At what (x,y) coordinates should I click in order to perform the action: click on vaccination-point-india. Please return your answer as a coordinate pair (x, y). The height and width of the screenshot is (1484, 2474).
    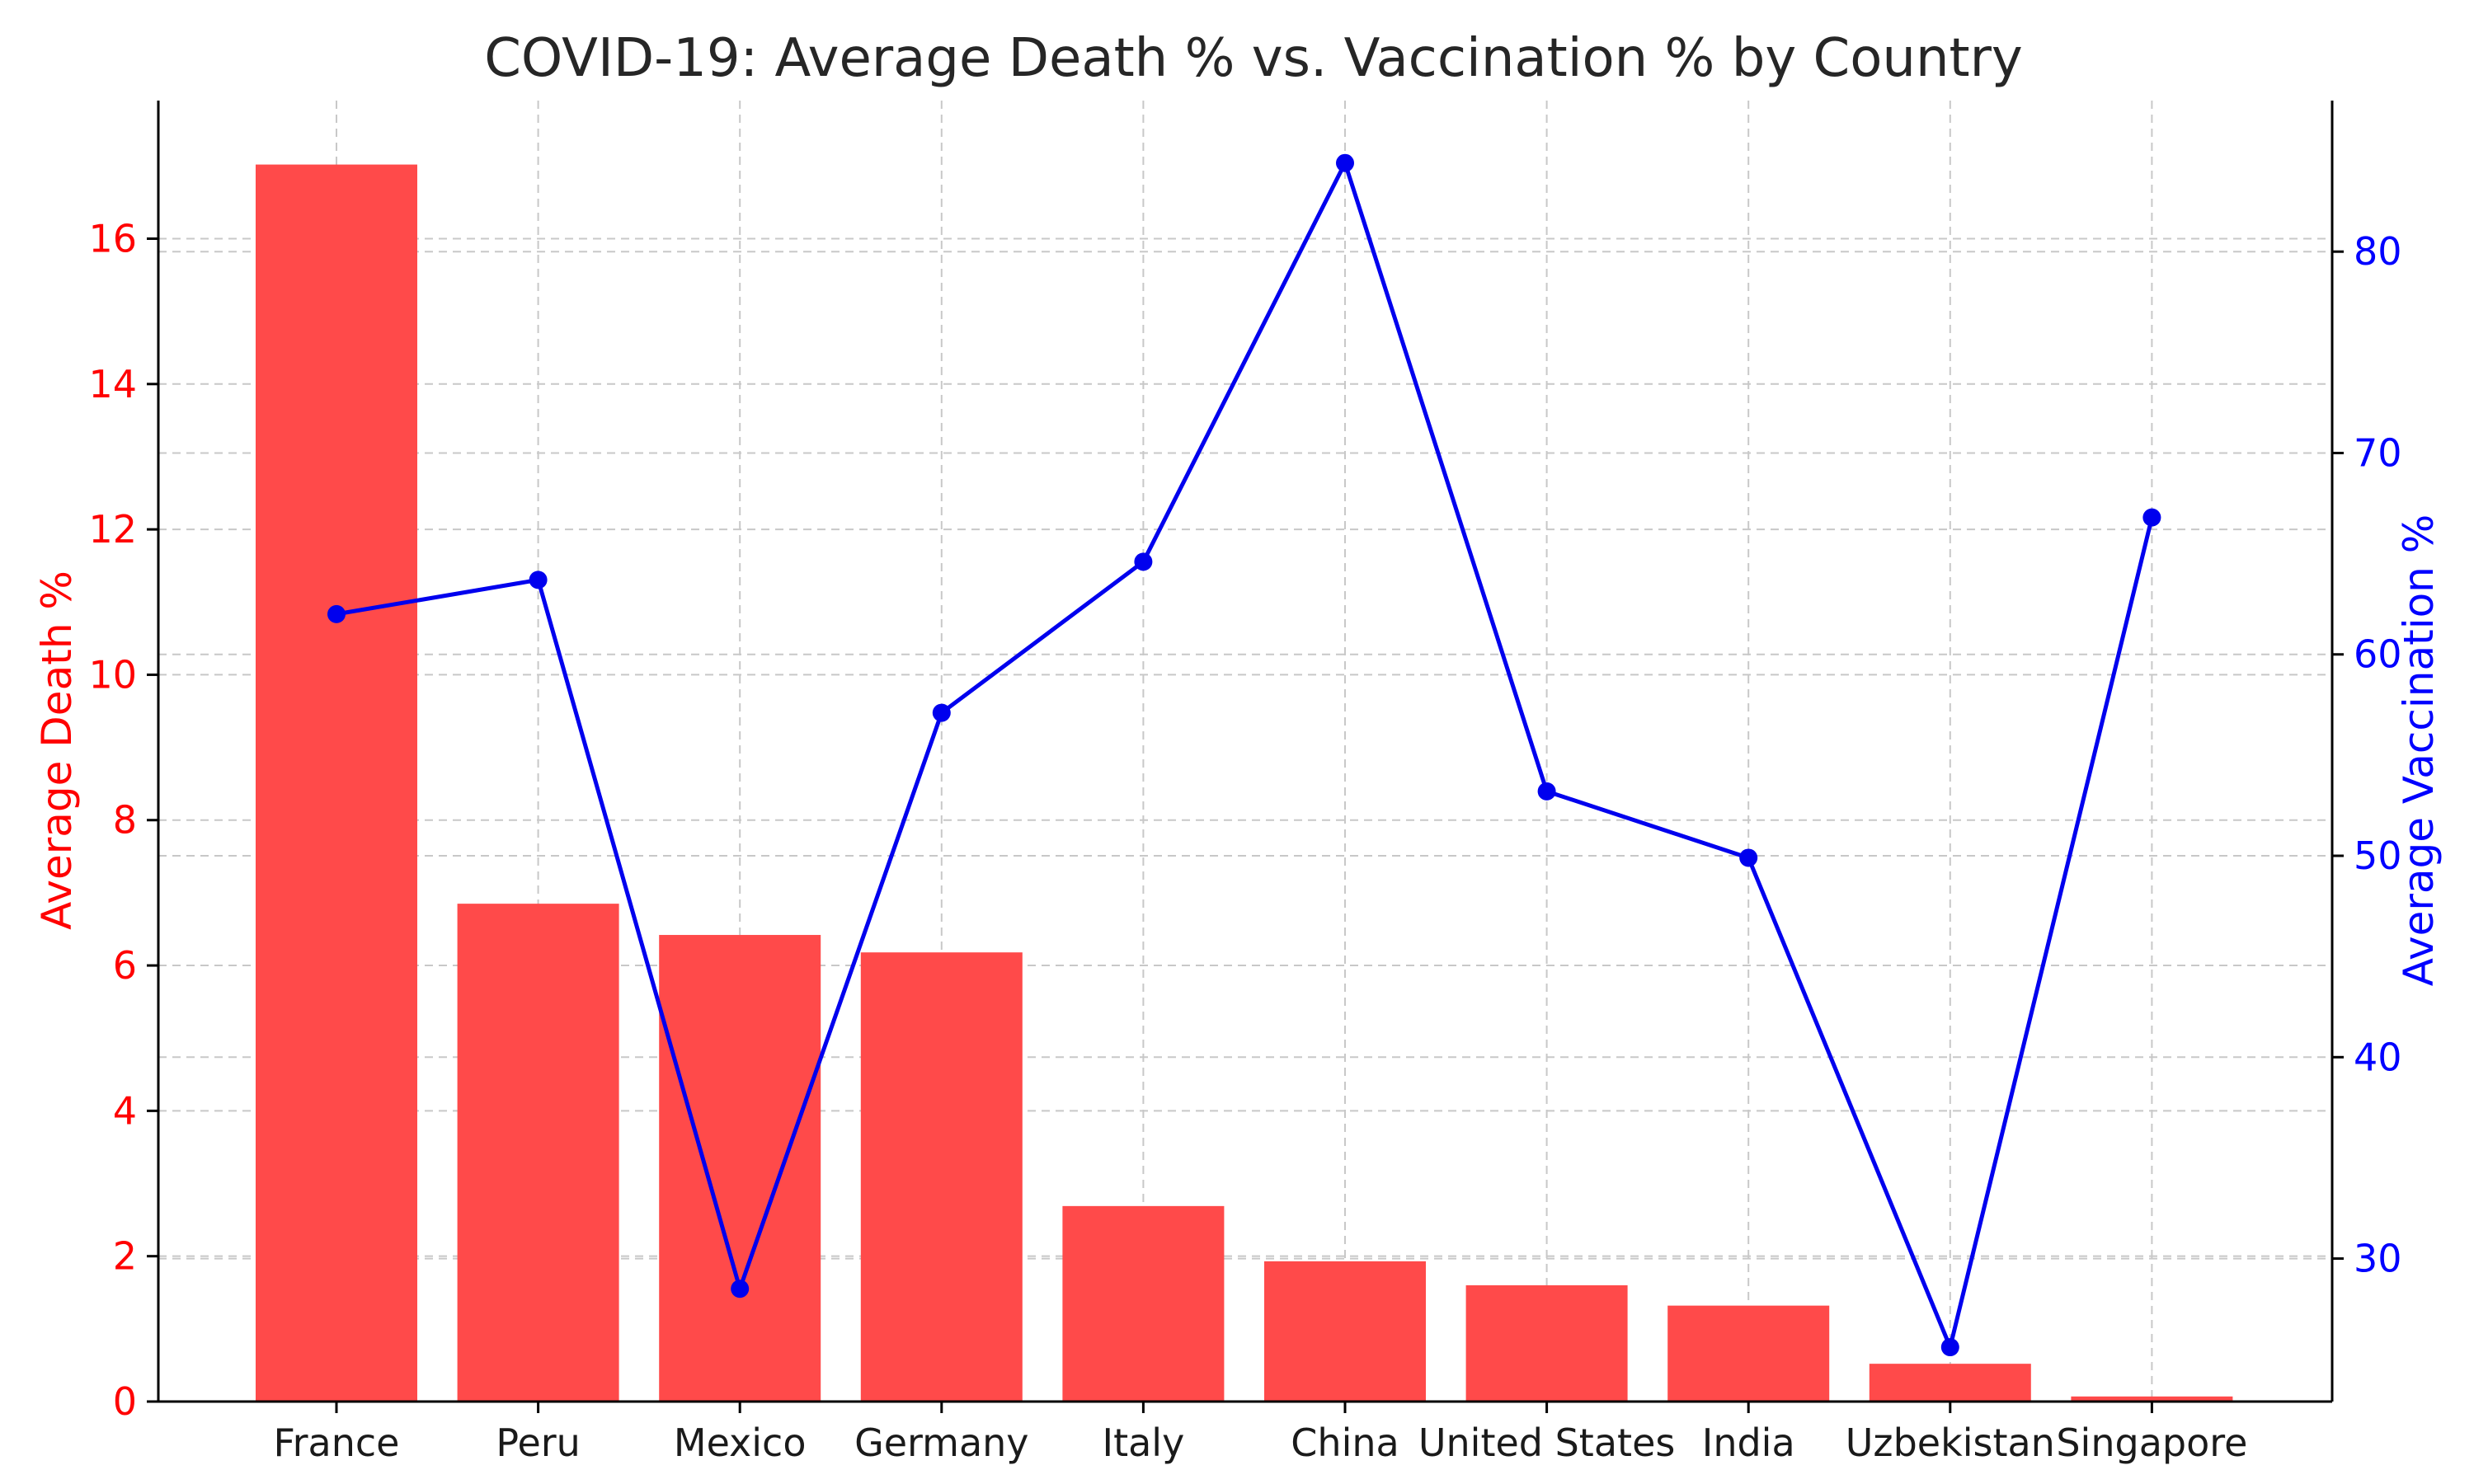
    Looking at the image, I should click on (1748, 858).